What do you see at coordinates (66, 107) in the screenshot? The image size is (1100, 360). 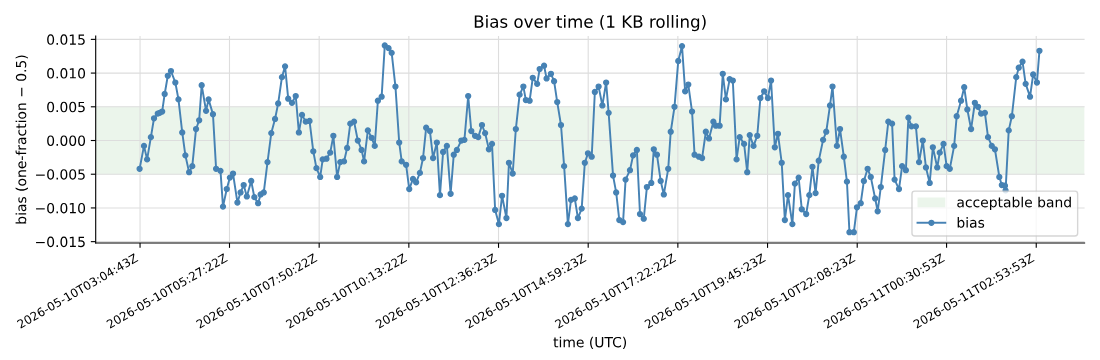 I see `y-tick-label: 0.005` at bounding box center [66, 107].